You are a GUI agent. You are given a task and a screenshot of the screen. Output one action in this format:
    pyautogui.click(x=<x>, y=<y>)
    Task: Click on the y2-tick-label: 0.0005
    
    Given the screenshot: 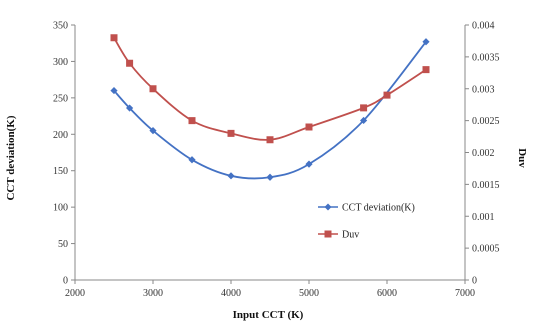 What is the action you would take?
    pyautogui.click(x=486, y=249)
    